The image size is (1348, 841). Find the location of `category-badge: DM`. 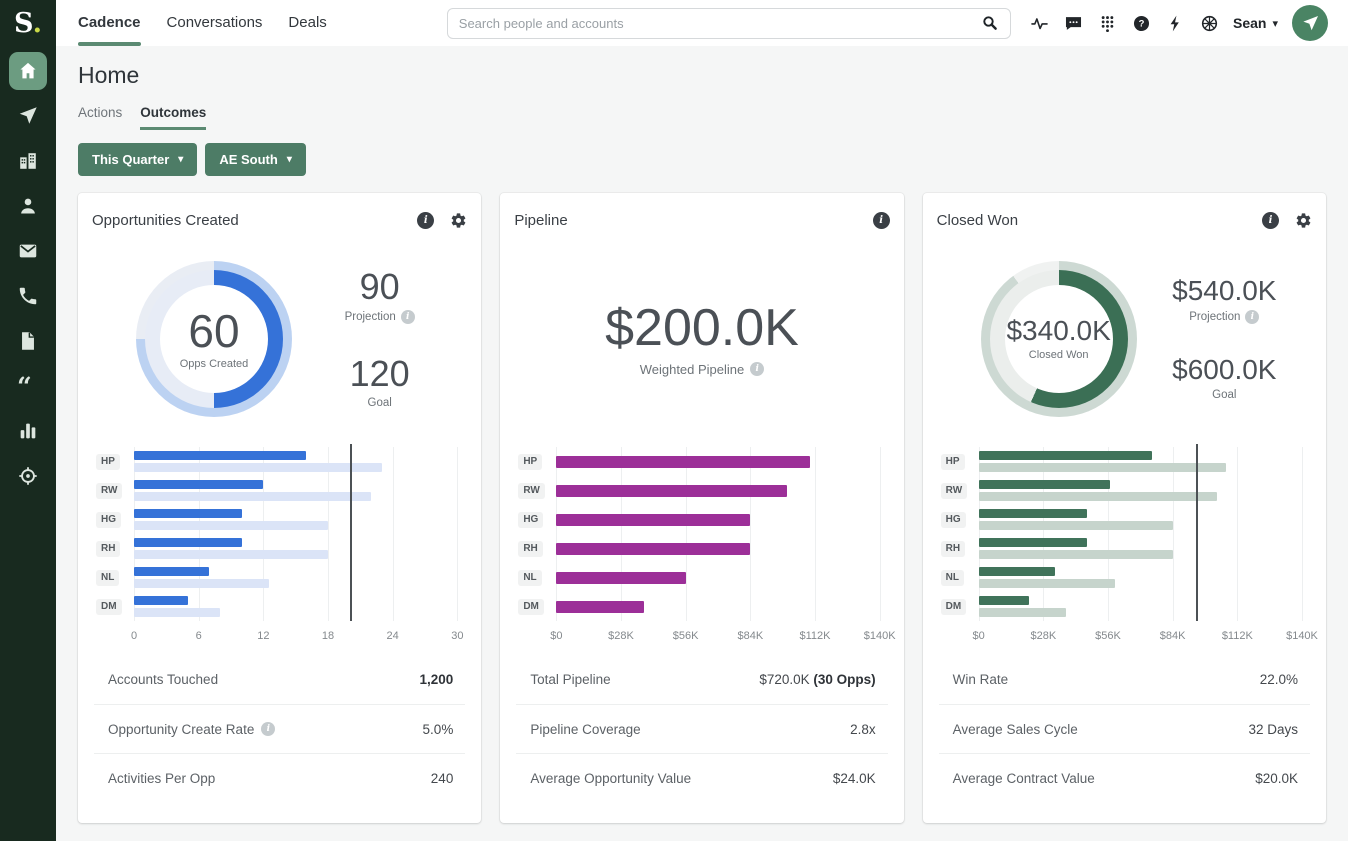

category-badge: DM is located at coordinates (531, 606).